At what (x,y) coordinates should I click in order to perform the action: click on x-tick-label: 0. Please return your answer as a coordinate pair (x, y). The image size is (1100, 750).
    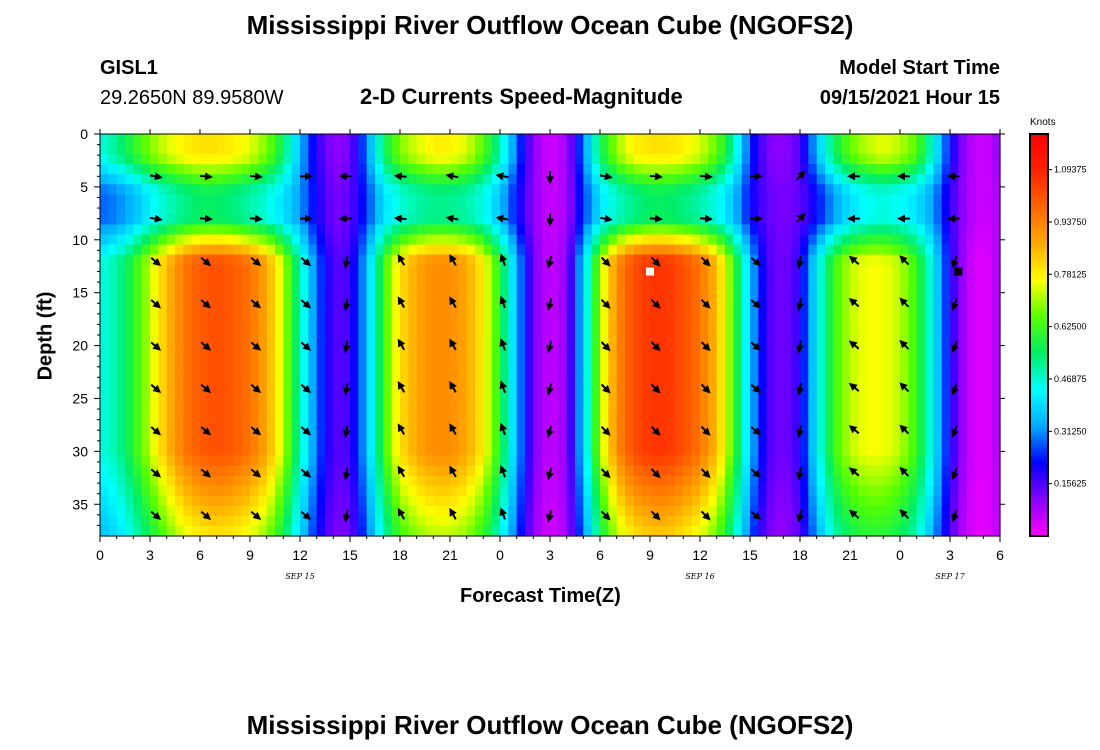
    Looking at the image, I should click on (500, 555).